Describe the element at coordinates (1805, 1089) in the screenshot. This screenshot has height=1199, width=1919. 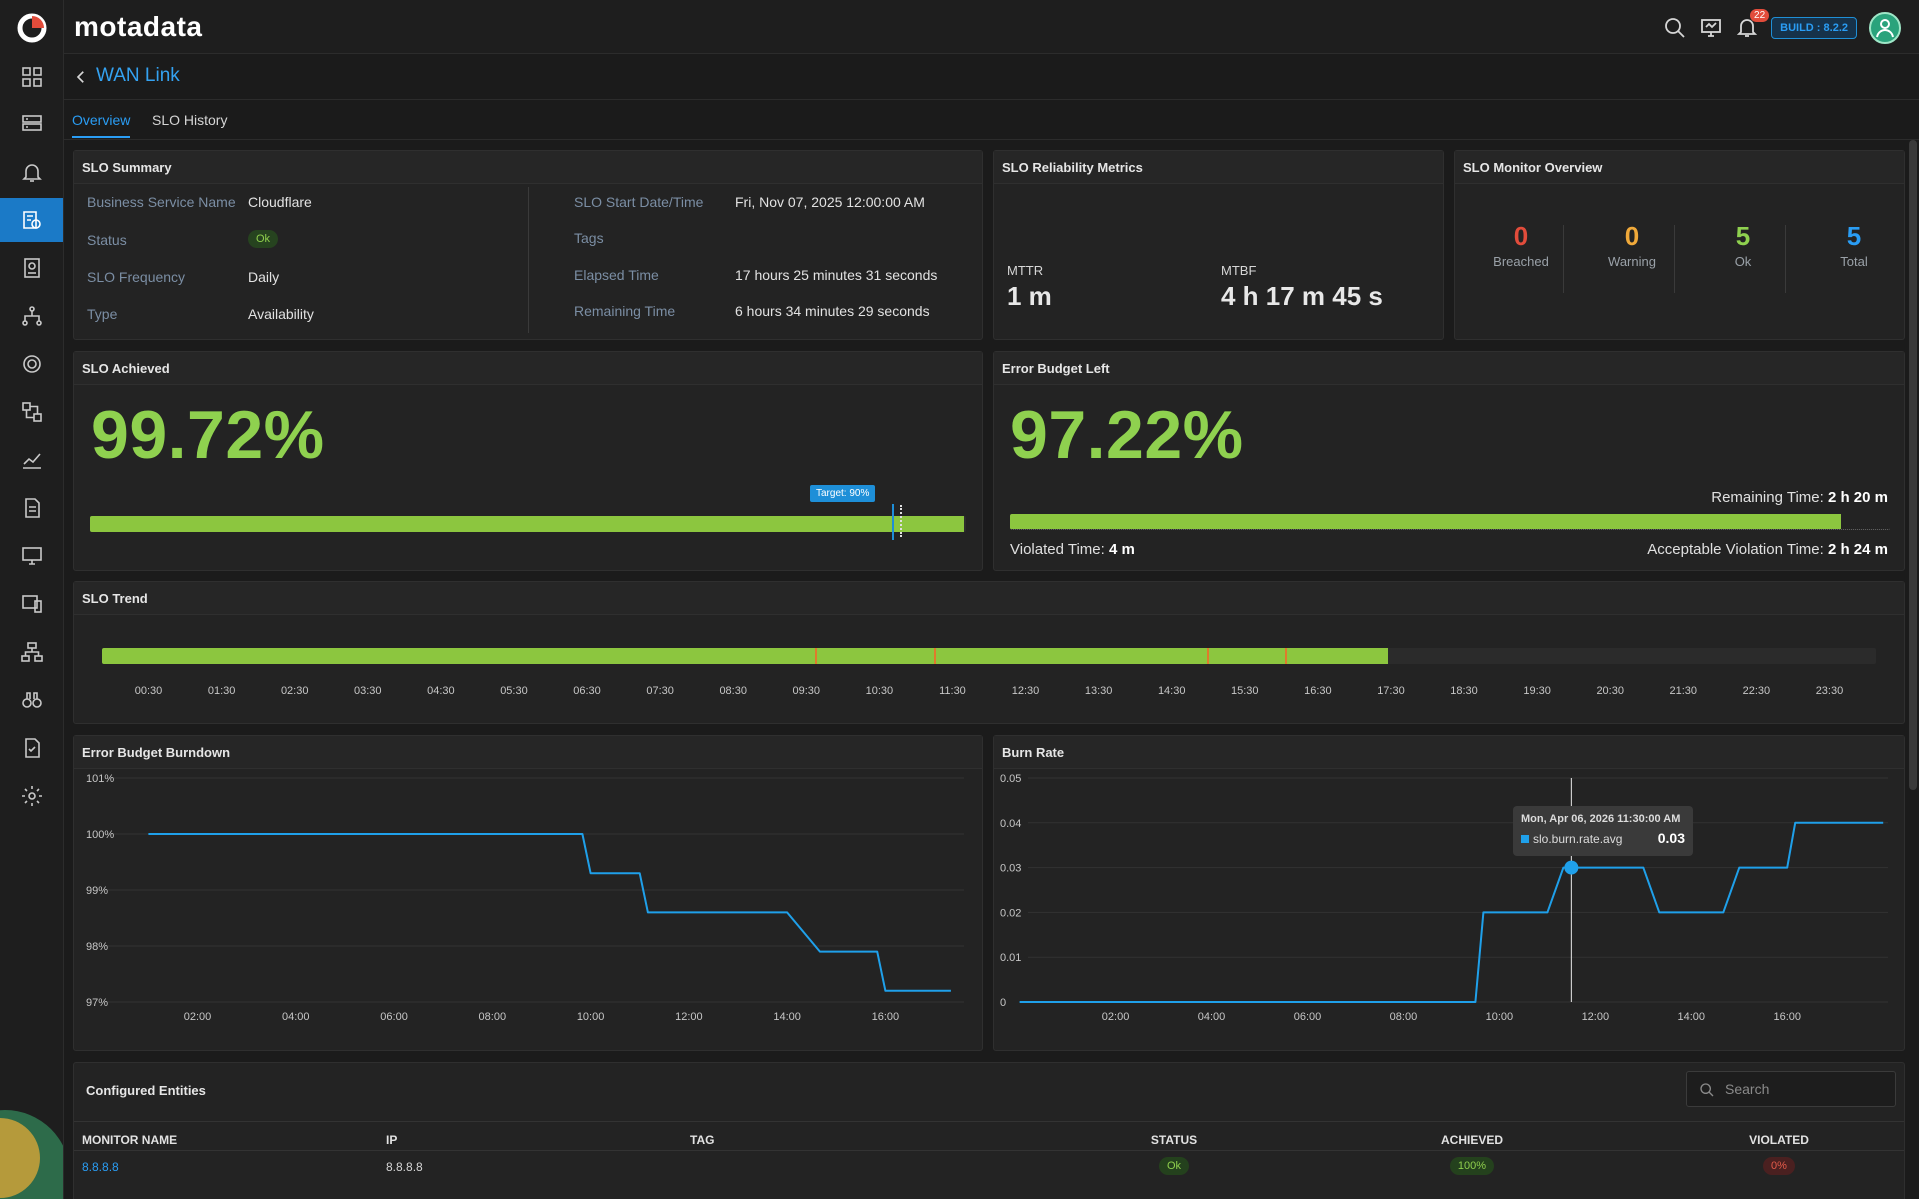
I see `search-input` at that location.